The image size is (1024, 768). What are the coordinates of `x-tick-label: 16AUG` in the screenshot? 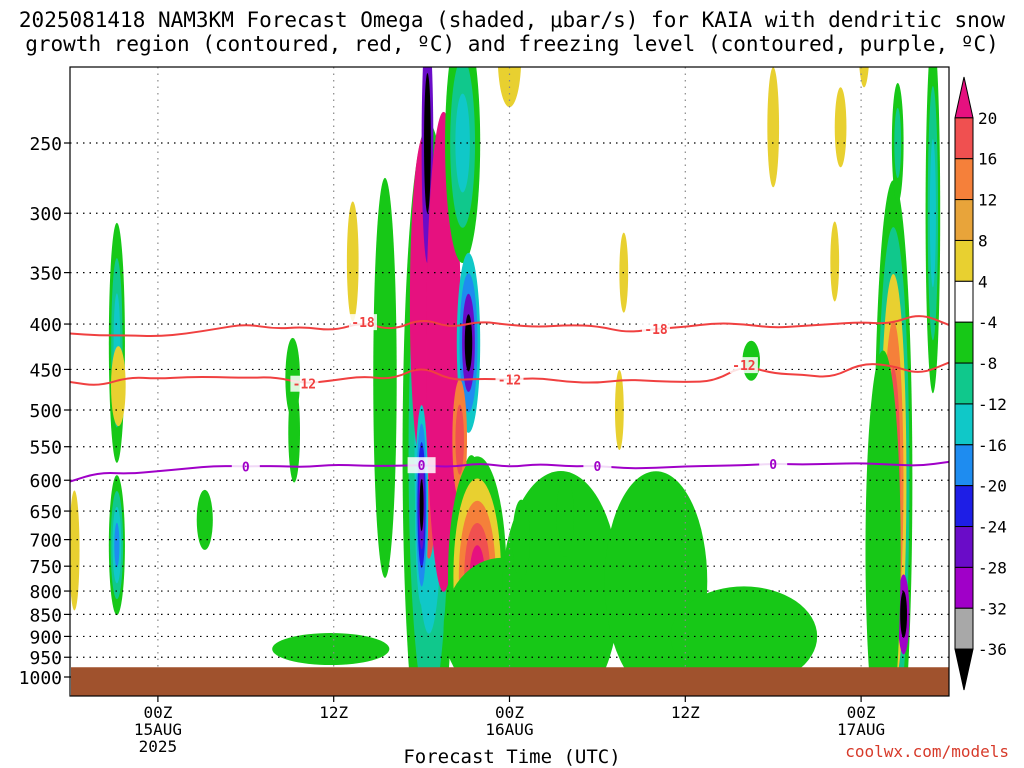 It's located at (509, 729).